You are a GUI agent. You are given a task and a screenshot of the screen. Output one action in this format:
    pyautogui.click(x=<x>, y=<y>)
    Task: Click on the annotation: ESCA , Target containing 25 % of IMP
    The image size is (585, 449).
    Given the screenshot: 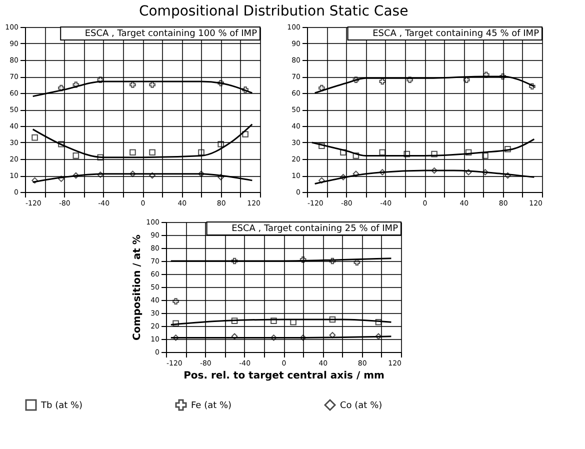 What is the action you would take?
    pyautogui.click(x=315, y=229)
    